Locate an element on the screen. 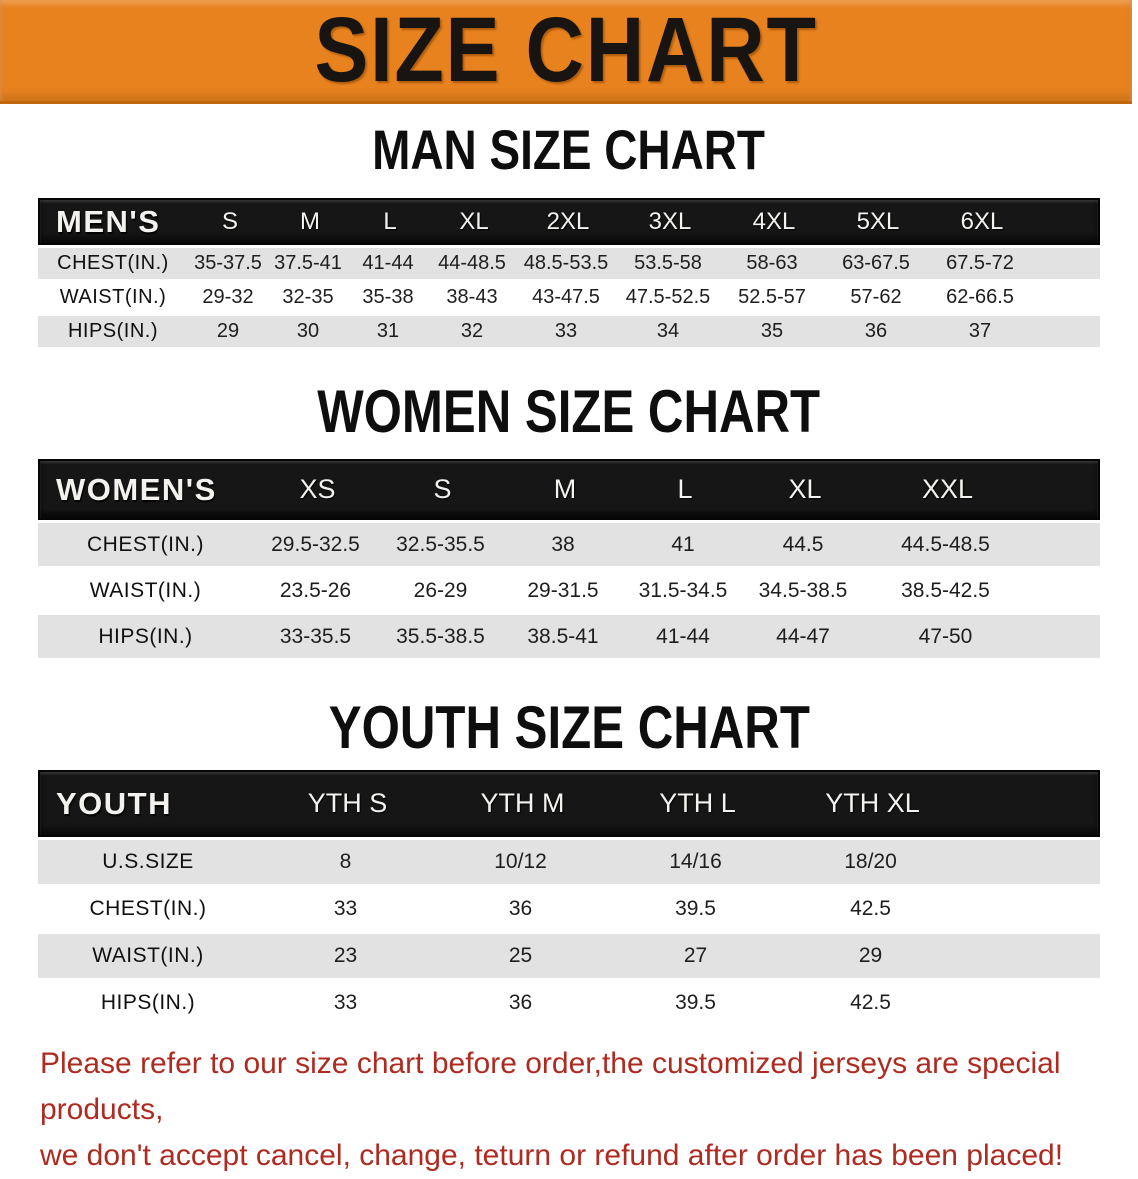 The height and width of the screenshot is (1179, 1138). cell: 37.5-41 is located at coordinates (308, 263).